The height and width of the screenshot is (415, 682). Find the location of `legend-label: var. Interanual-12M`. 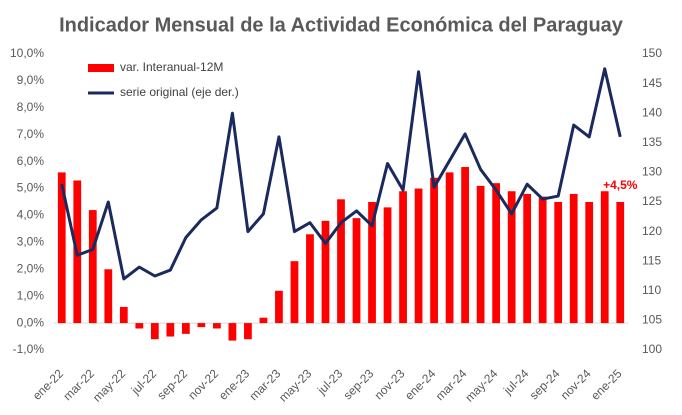

legend-label: var. Interanual-12M is located at coordinates (171, 67).